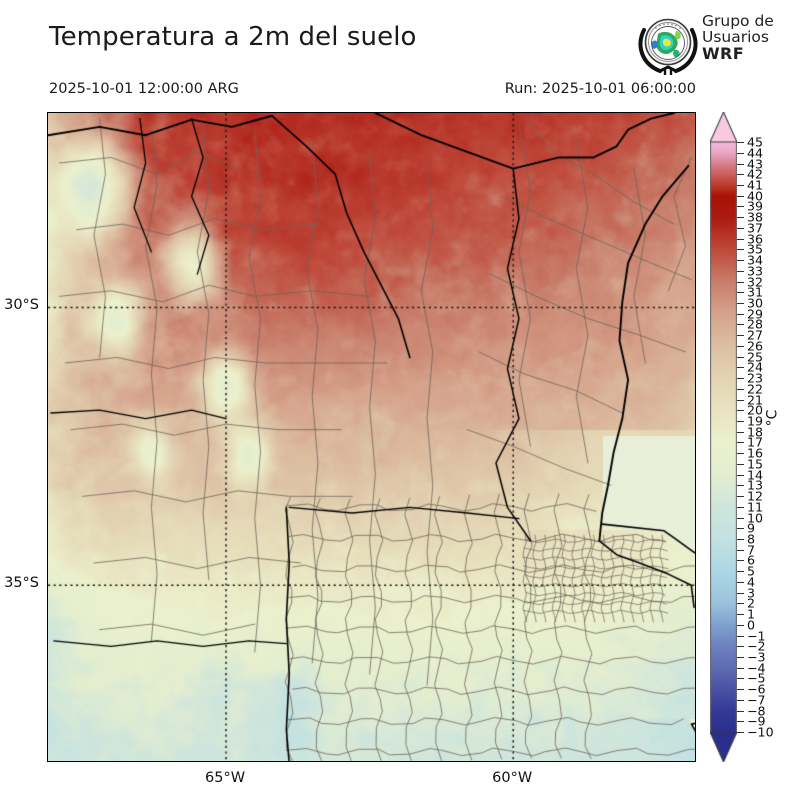 This screenshot has height=800, width=800. I want to click on temperature-colorbar, so click(723, 437).